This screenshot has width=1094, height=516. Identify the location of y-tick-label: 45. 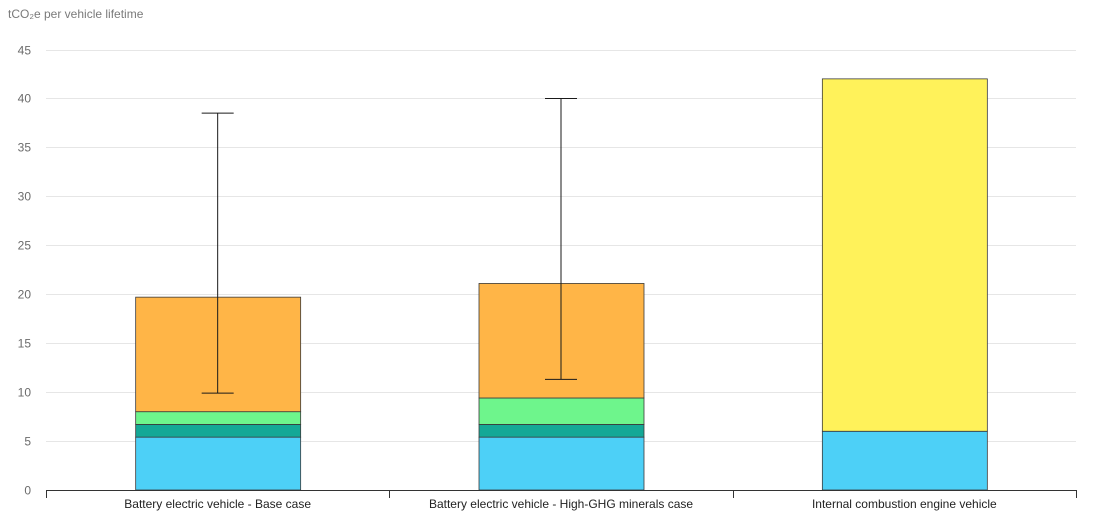
(25, 51).